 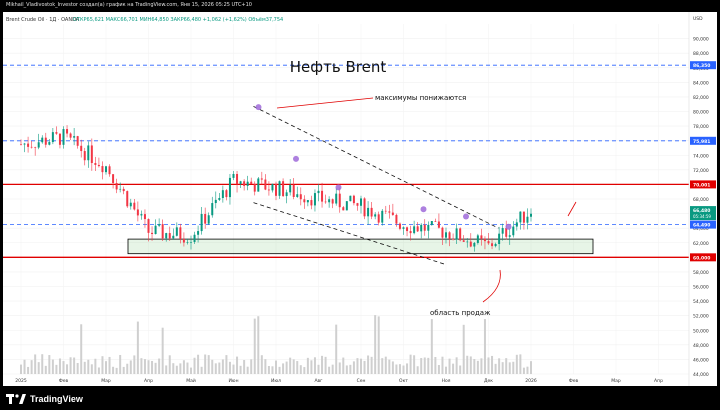 I want to click on price-tick-label: 50,000, so click(x=701, y=331).